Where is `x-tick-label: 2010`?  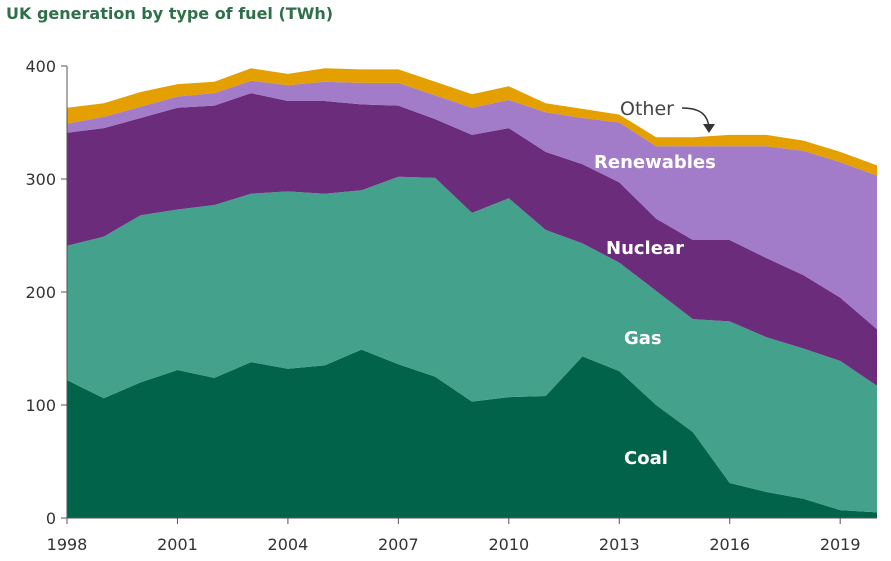
x-tick-label: 2010 is located at coordinates (508, 544).